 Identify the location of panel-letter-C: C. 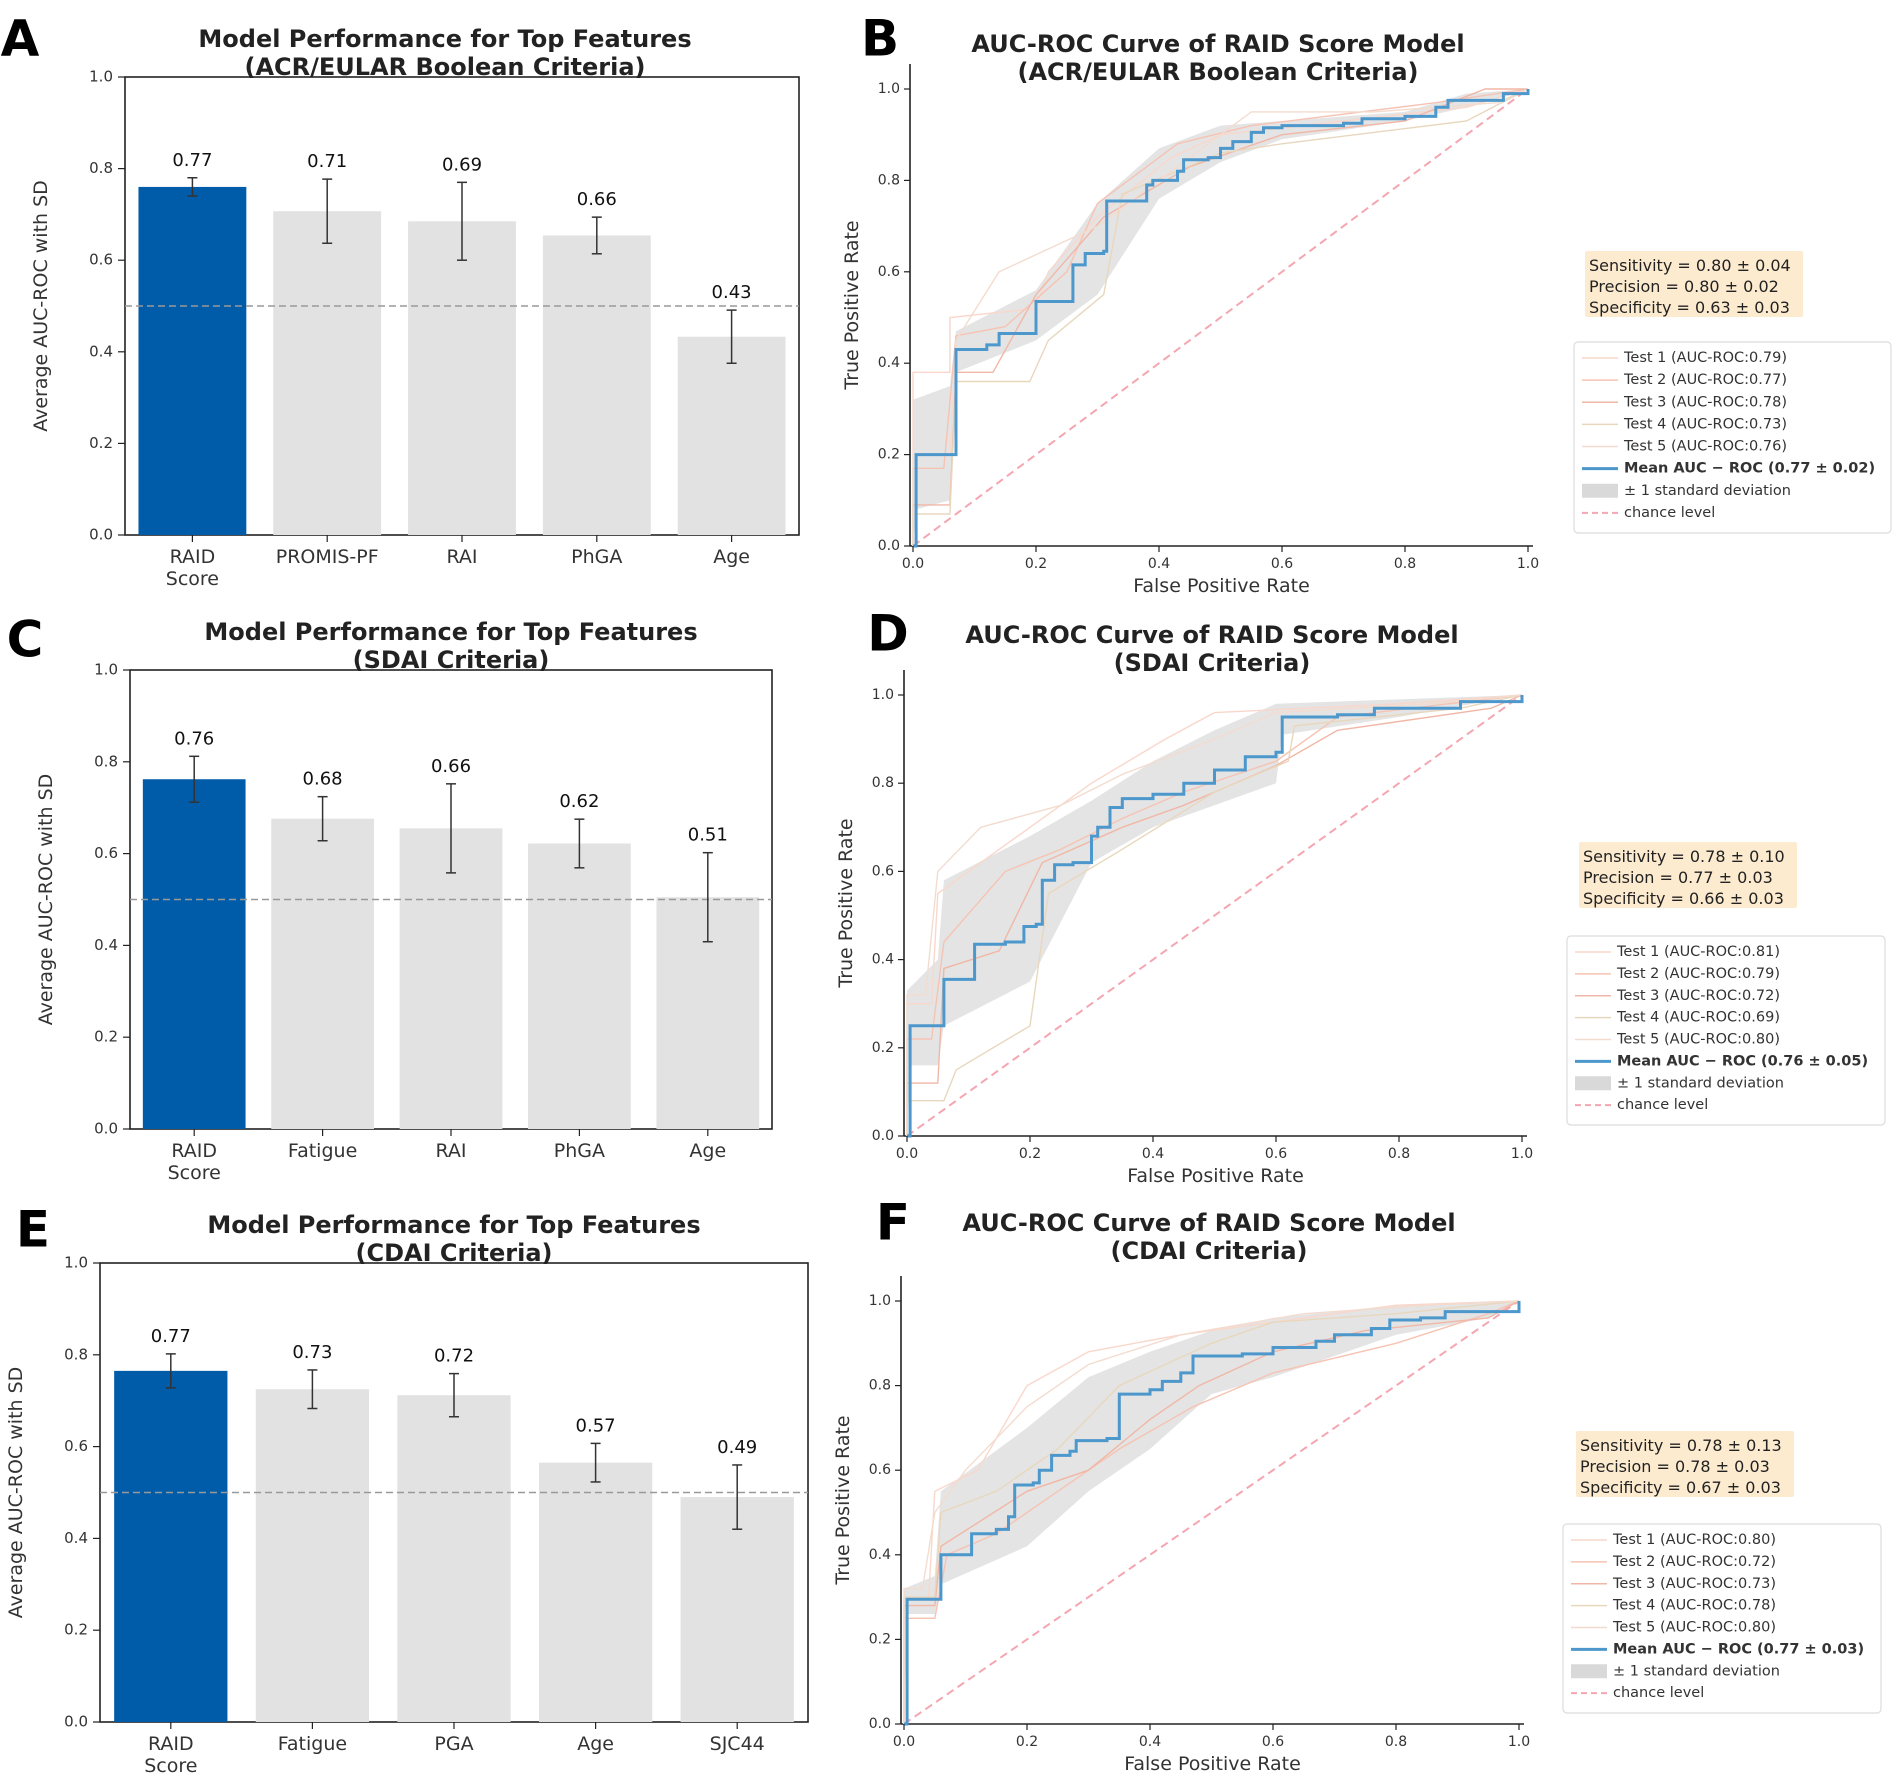
(25, 640).